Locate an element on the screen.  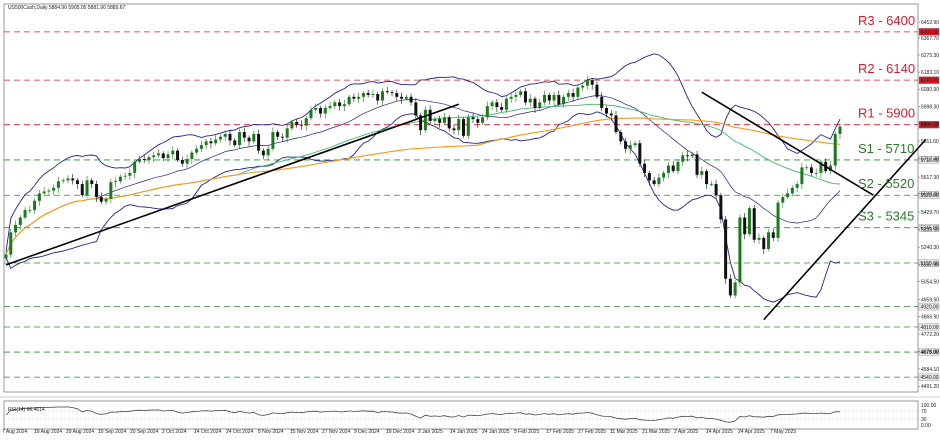
x-tick-label: 27 Feb 2025 is located at coordinates (592, 432).